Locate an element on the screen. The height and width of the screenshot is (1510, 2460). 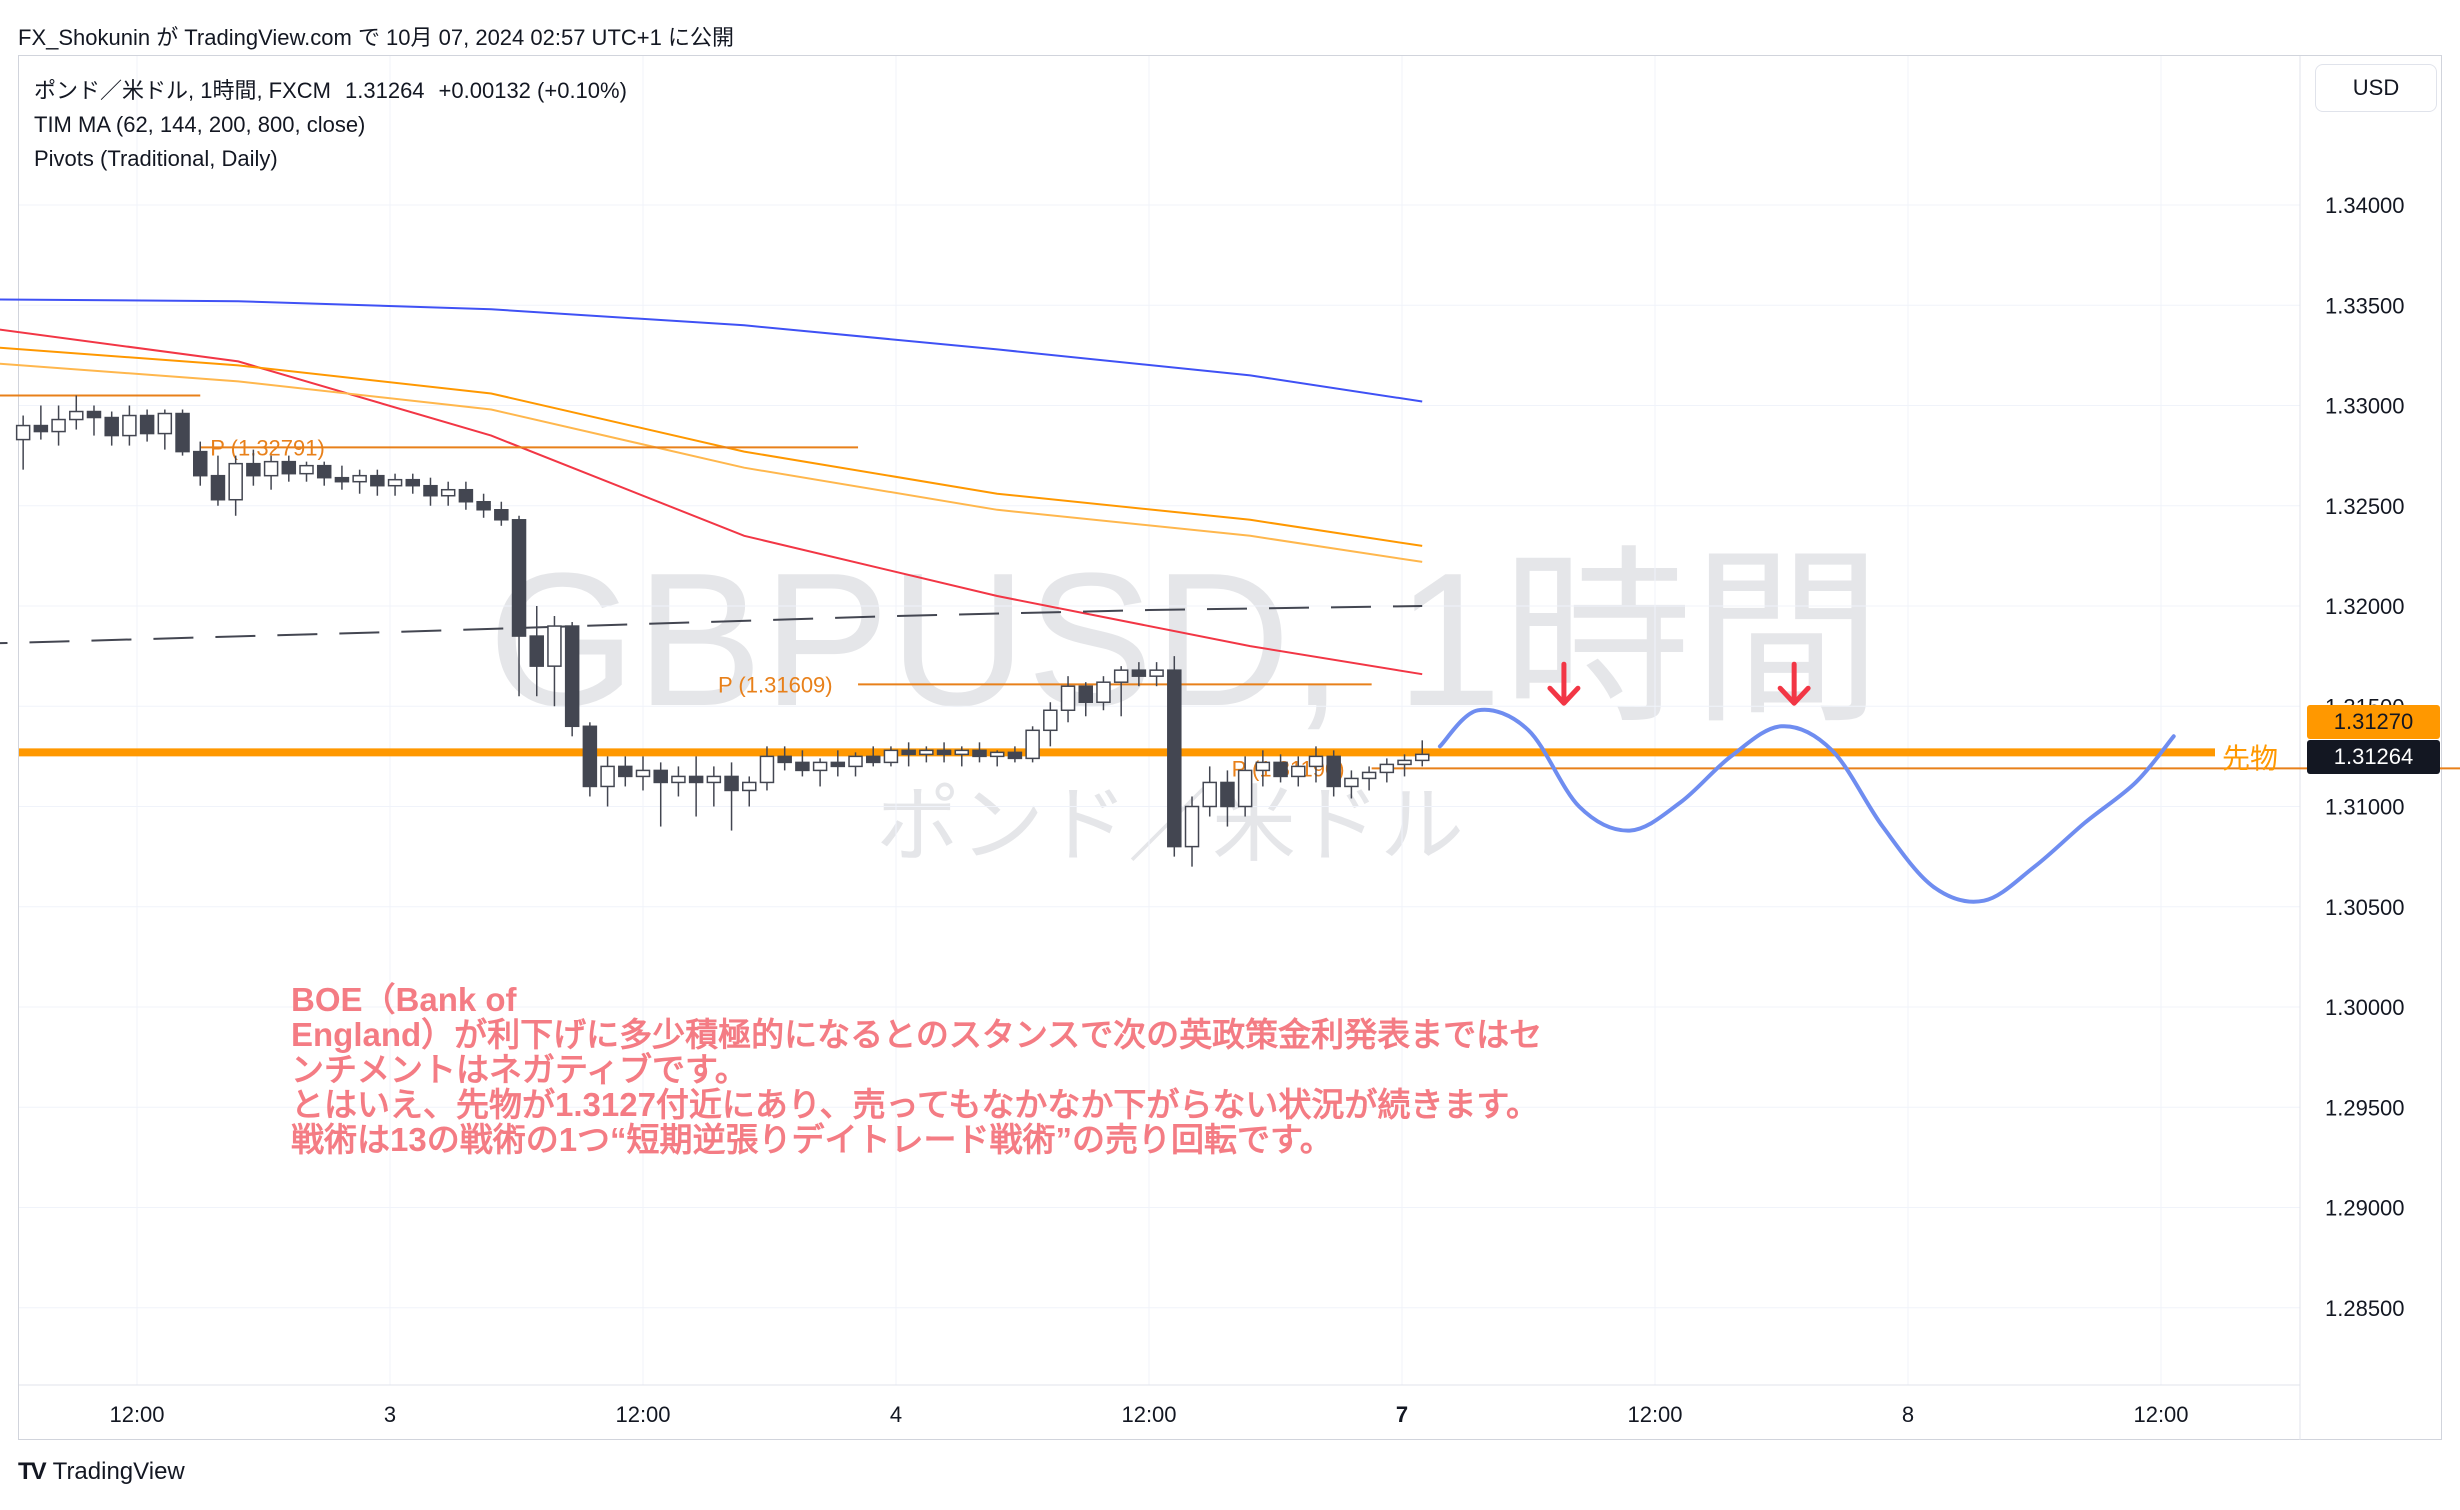
ma-200-line is located at coordinates (711, 462).